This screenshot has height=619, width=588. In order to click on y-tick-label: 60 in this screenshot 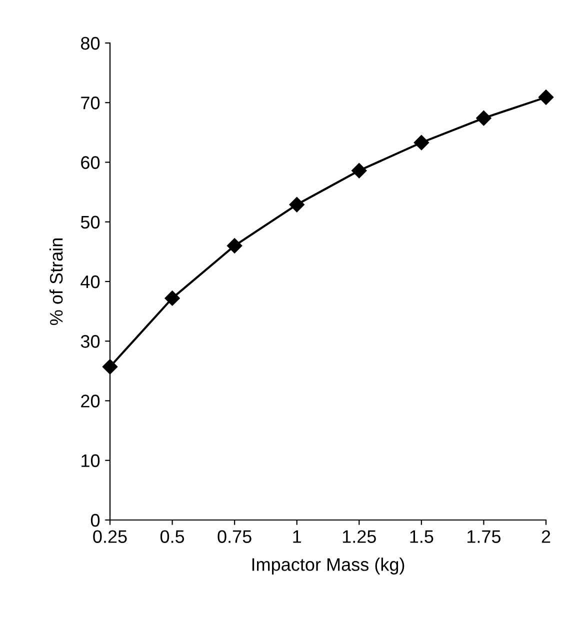, I will do `click(90, 162)`.